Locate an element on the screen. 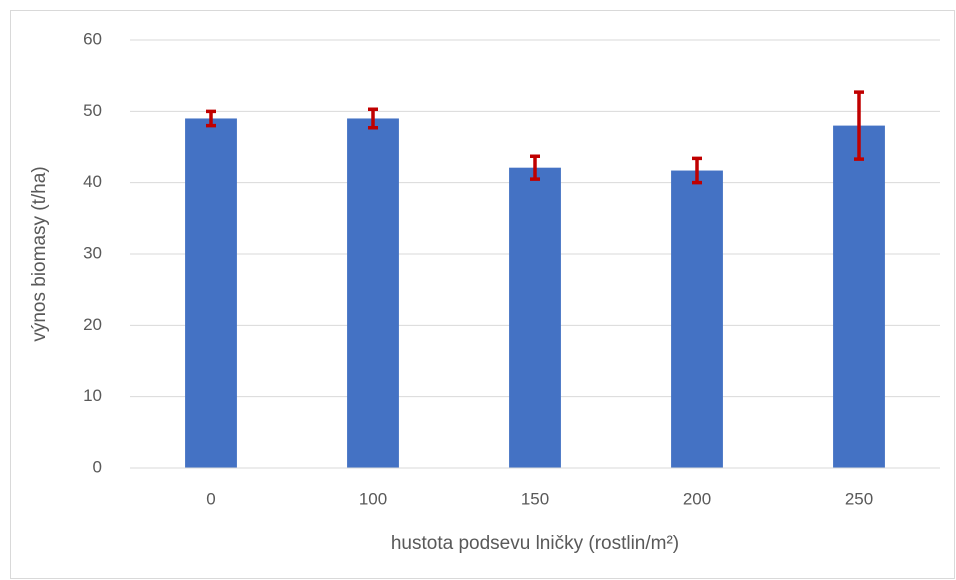 This screenshot has width=956, height=580. y-tick-label: 50 is located at coordinates (92, 110).